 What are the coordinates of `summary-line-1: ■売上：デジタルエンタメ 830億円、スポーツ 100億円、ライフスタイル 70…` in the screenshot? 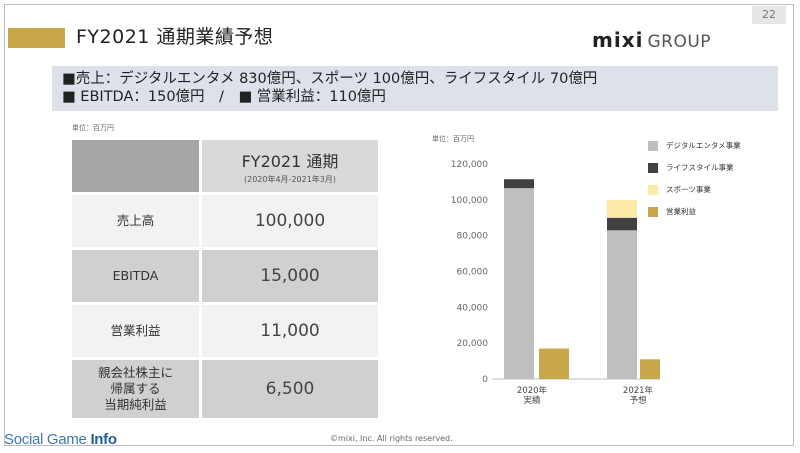 It's located at (330, 79).